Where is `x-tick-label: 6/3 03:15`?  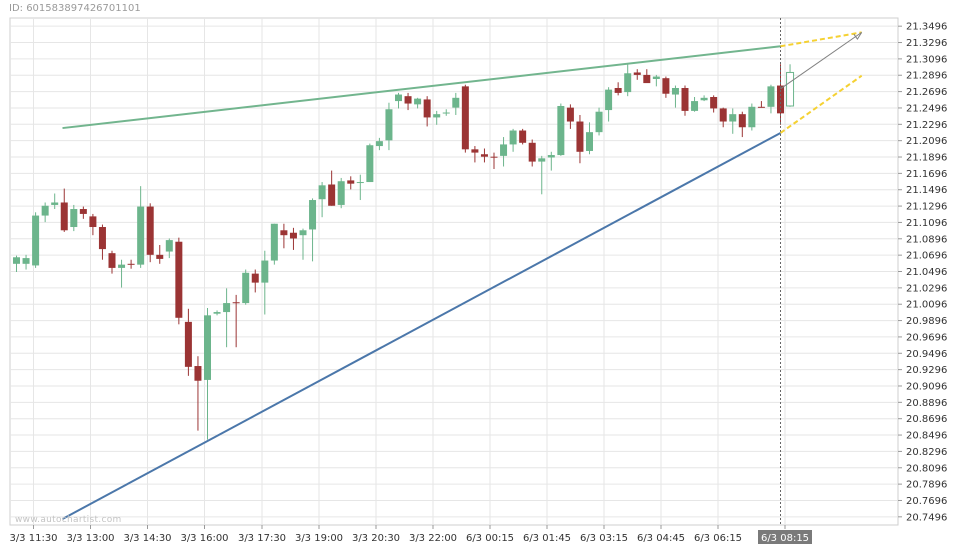
x-tick-label: 6/3 03:15 is located at coordinates (604, 538).